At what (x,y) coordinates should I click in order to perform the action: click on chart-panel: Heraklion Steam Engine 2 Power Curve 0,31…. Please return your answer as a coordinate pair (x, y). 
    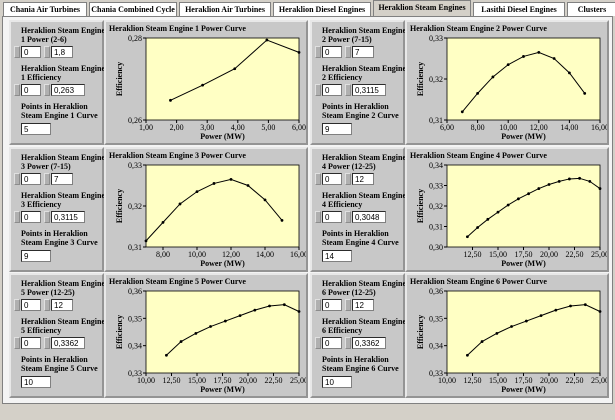
    Looking at the image, I should click on (507, 82).